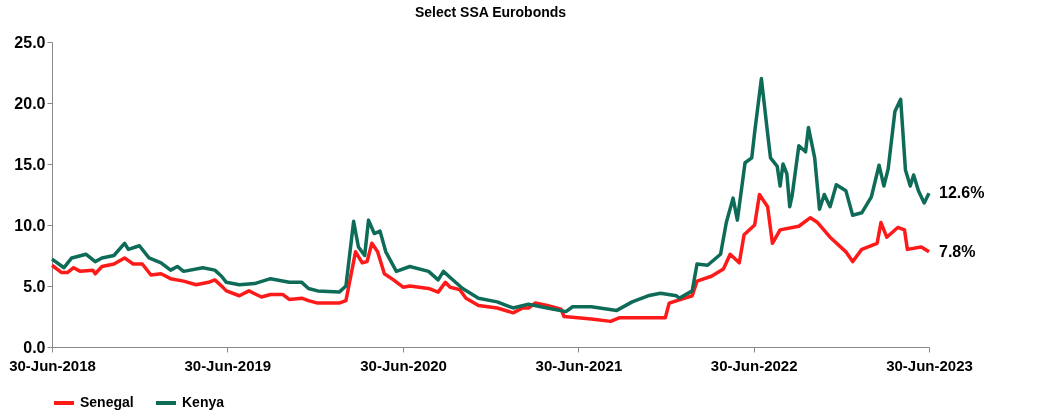 The image size is (1047, 417). I want to click on y-tick-label: 5.0, so click(34, 286).